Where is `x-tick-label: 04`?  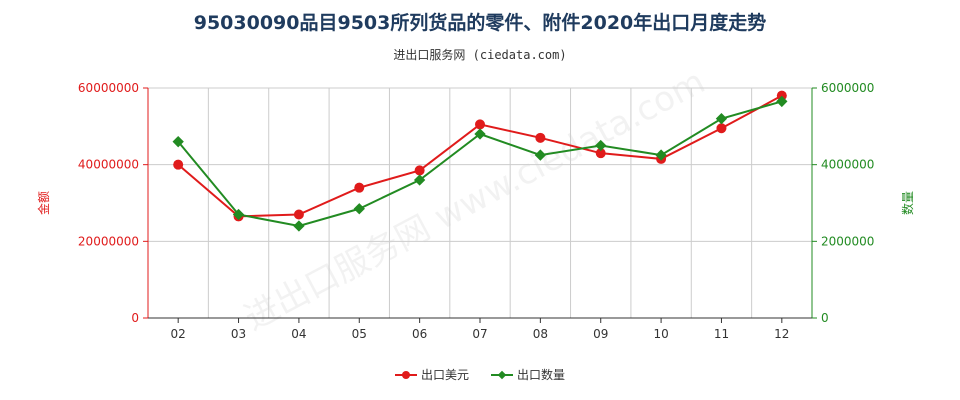
x-tick-label: 04 is located at coordinates (298, 334).